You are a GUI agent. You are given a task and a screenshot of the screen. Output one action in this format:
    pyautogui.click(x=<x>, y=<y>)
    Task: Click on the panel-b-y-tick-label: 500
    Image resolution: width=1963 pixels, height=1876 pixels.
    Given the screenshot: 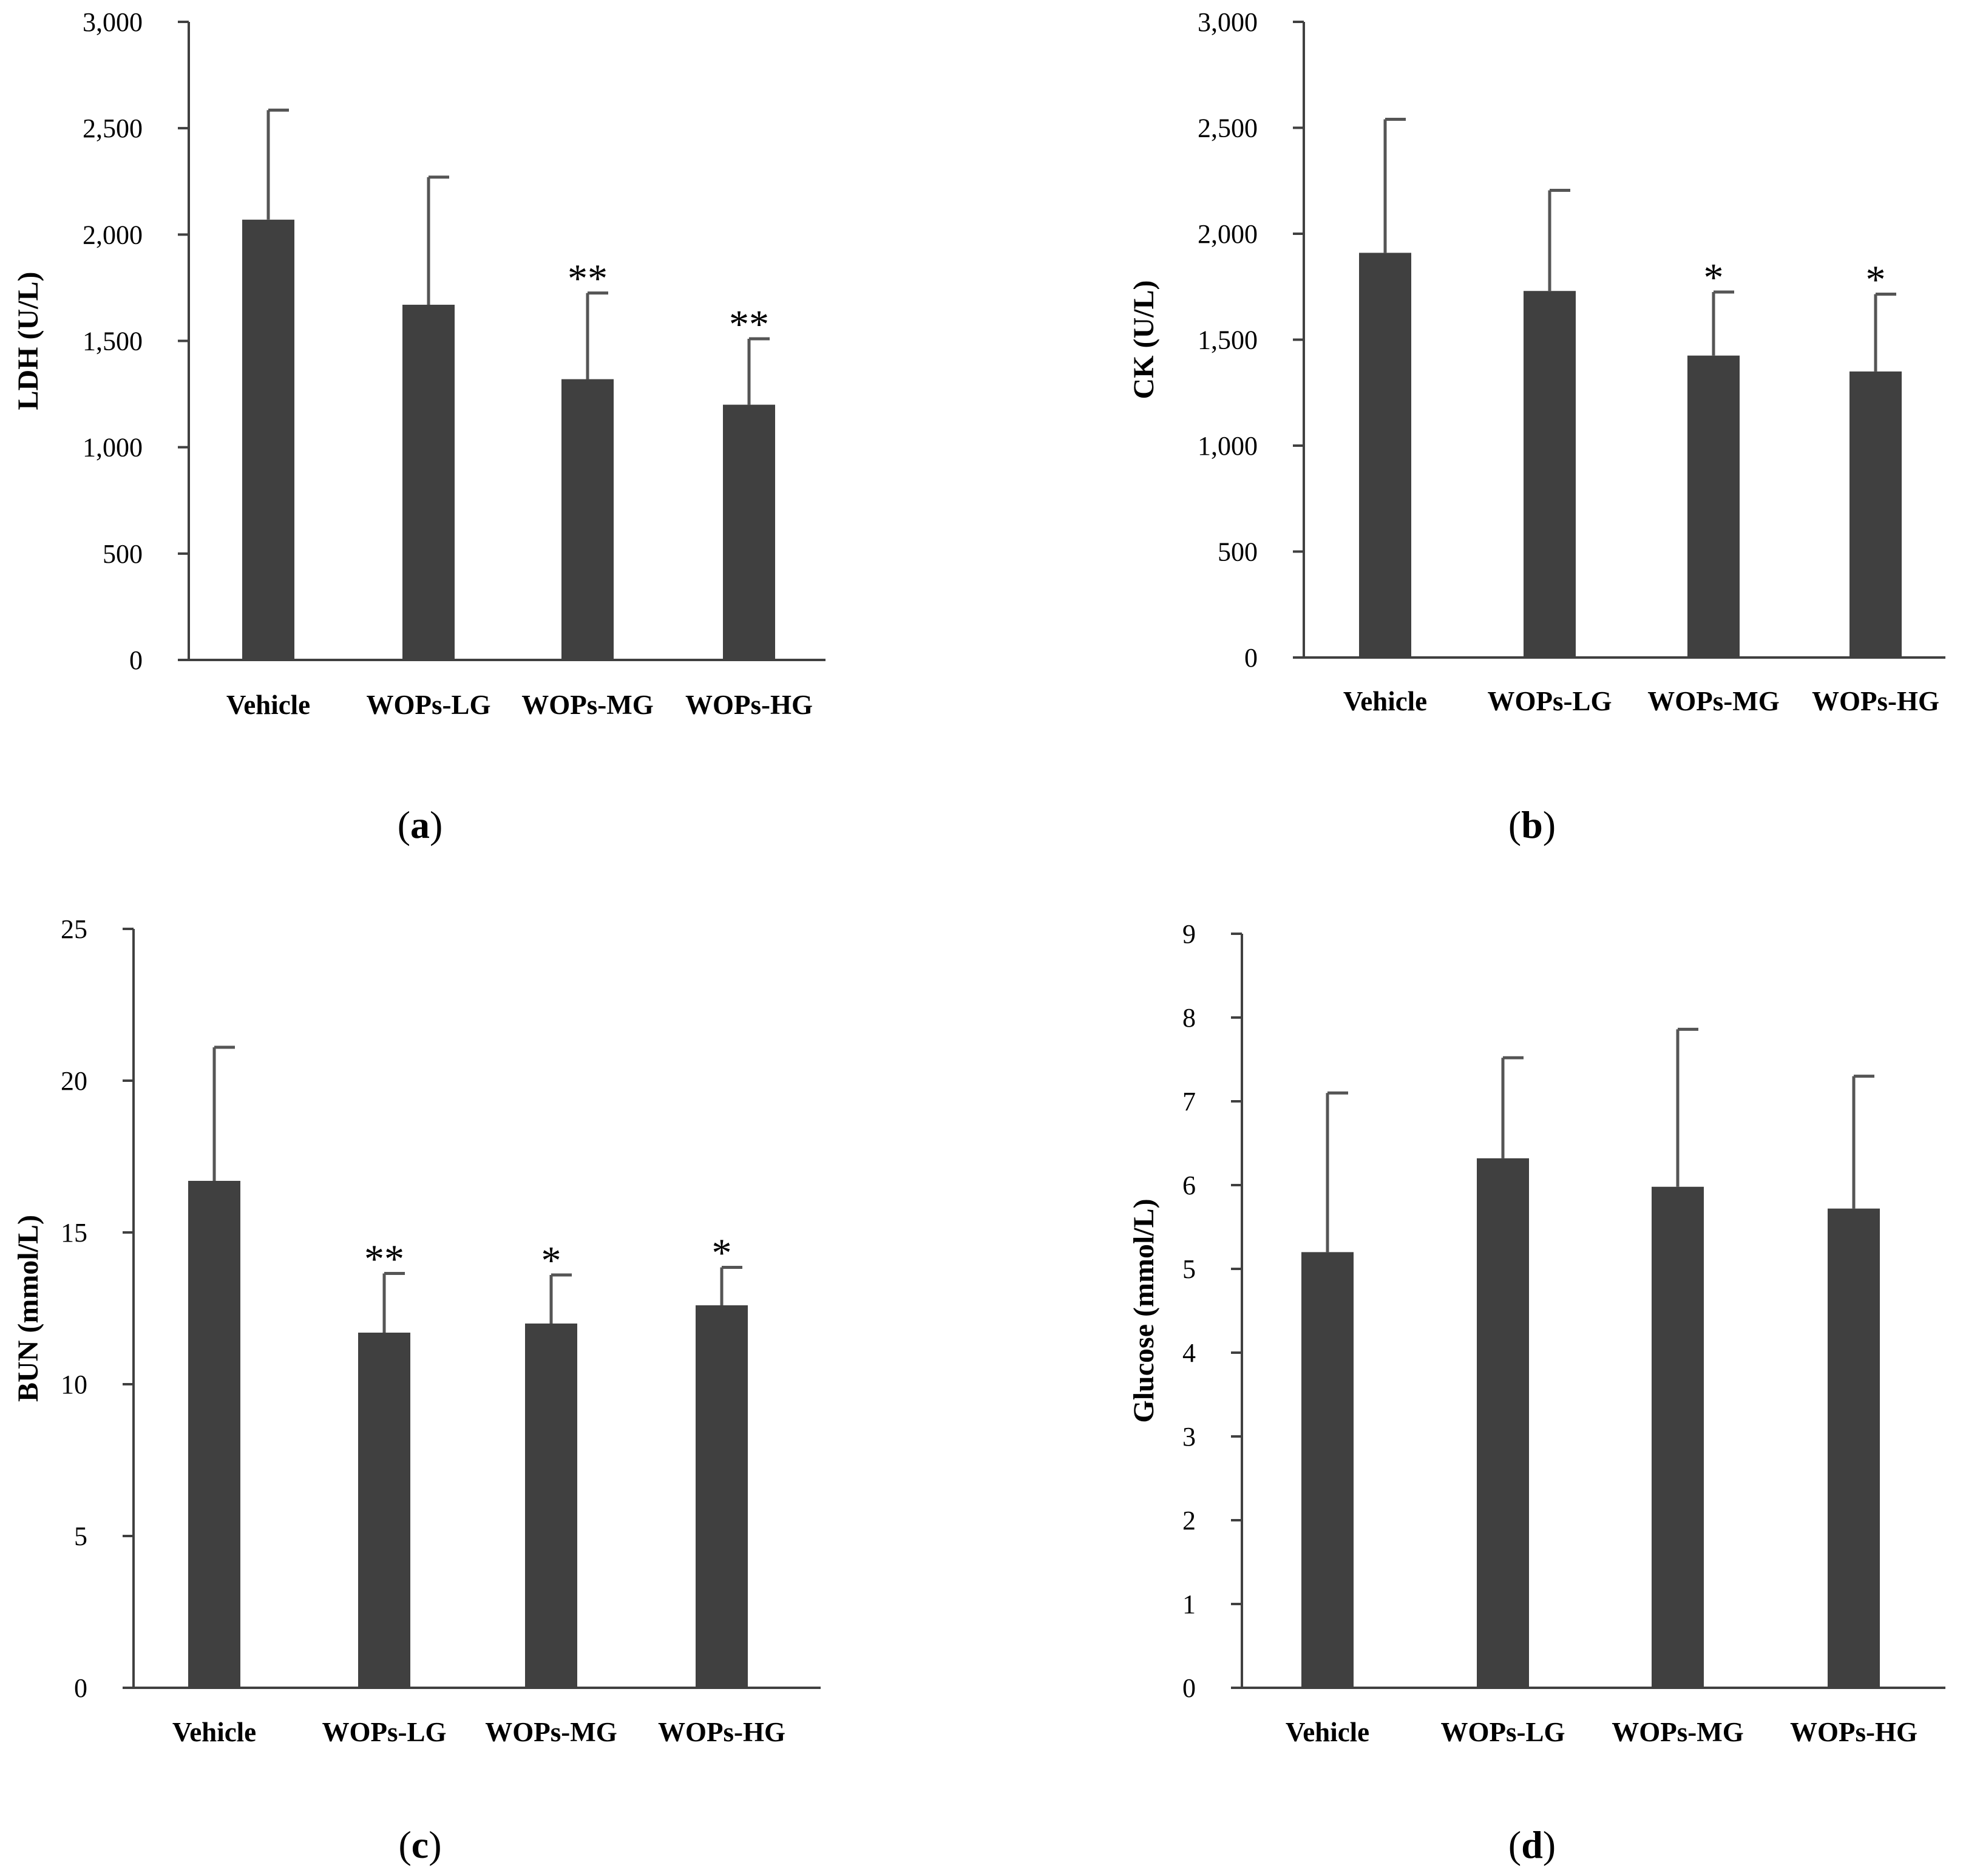 What is the action you would take?
    pyautogui.click(x=1238, y=552)
    